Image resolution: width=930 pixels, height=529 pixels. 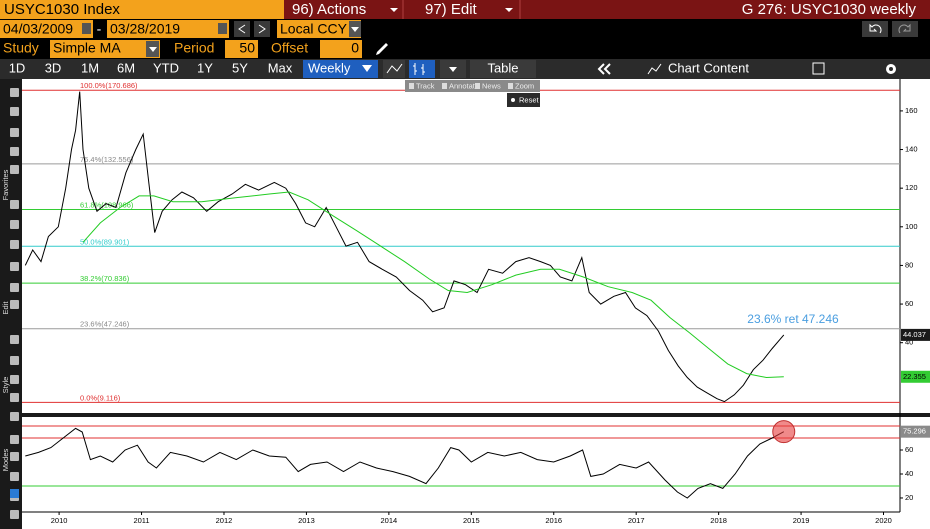 What do you see at coordinates (411, 86) in the screenshot?
I see `popup-icon` at bounding box center [411, 86].